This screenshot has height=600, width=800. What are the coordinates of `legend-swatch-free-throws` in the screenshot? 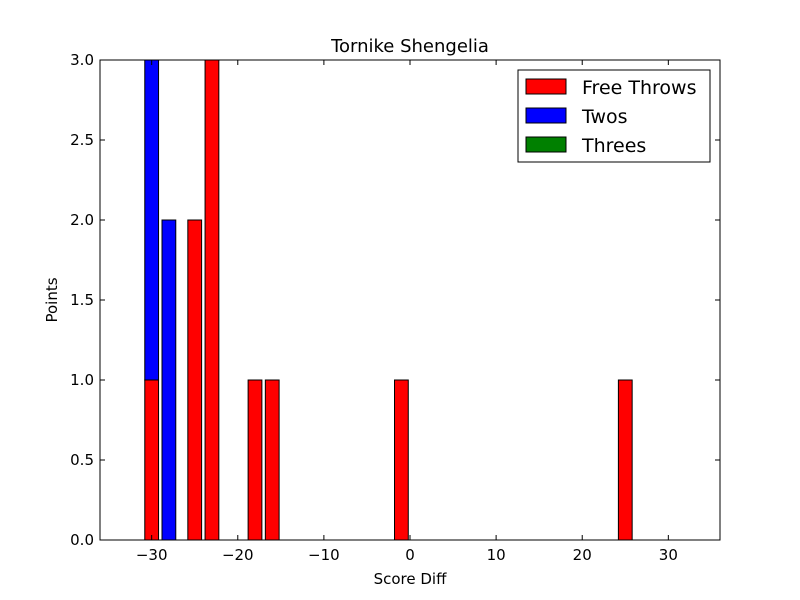 It's located at (546, 86).